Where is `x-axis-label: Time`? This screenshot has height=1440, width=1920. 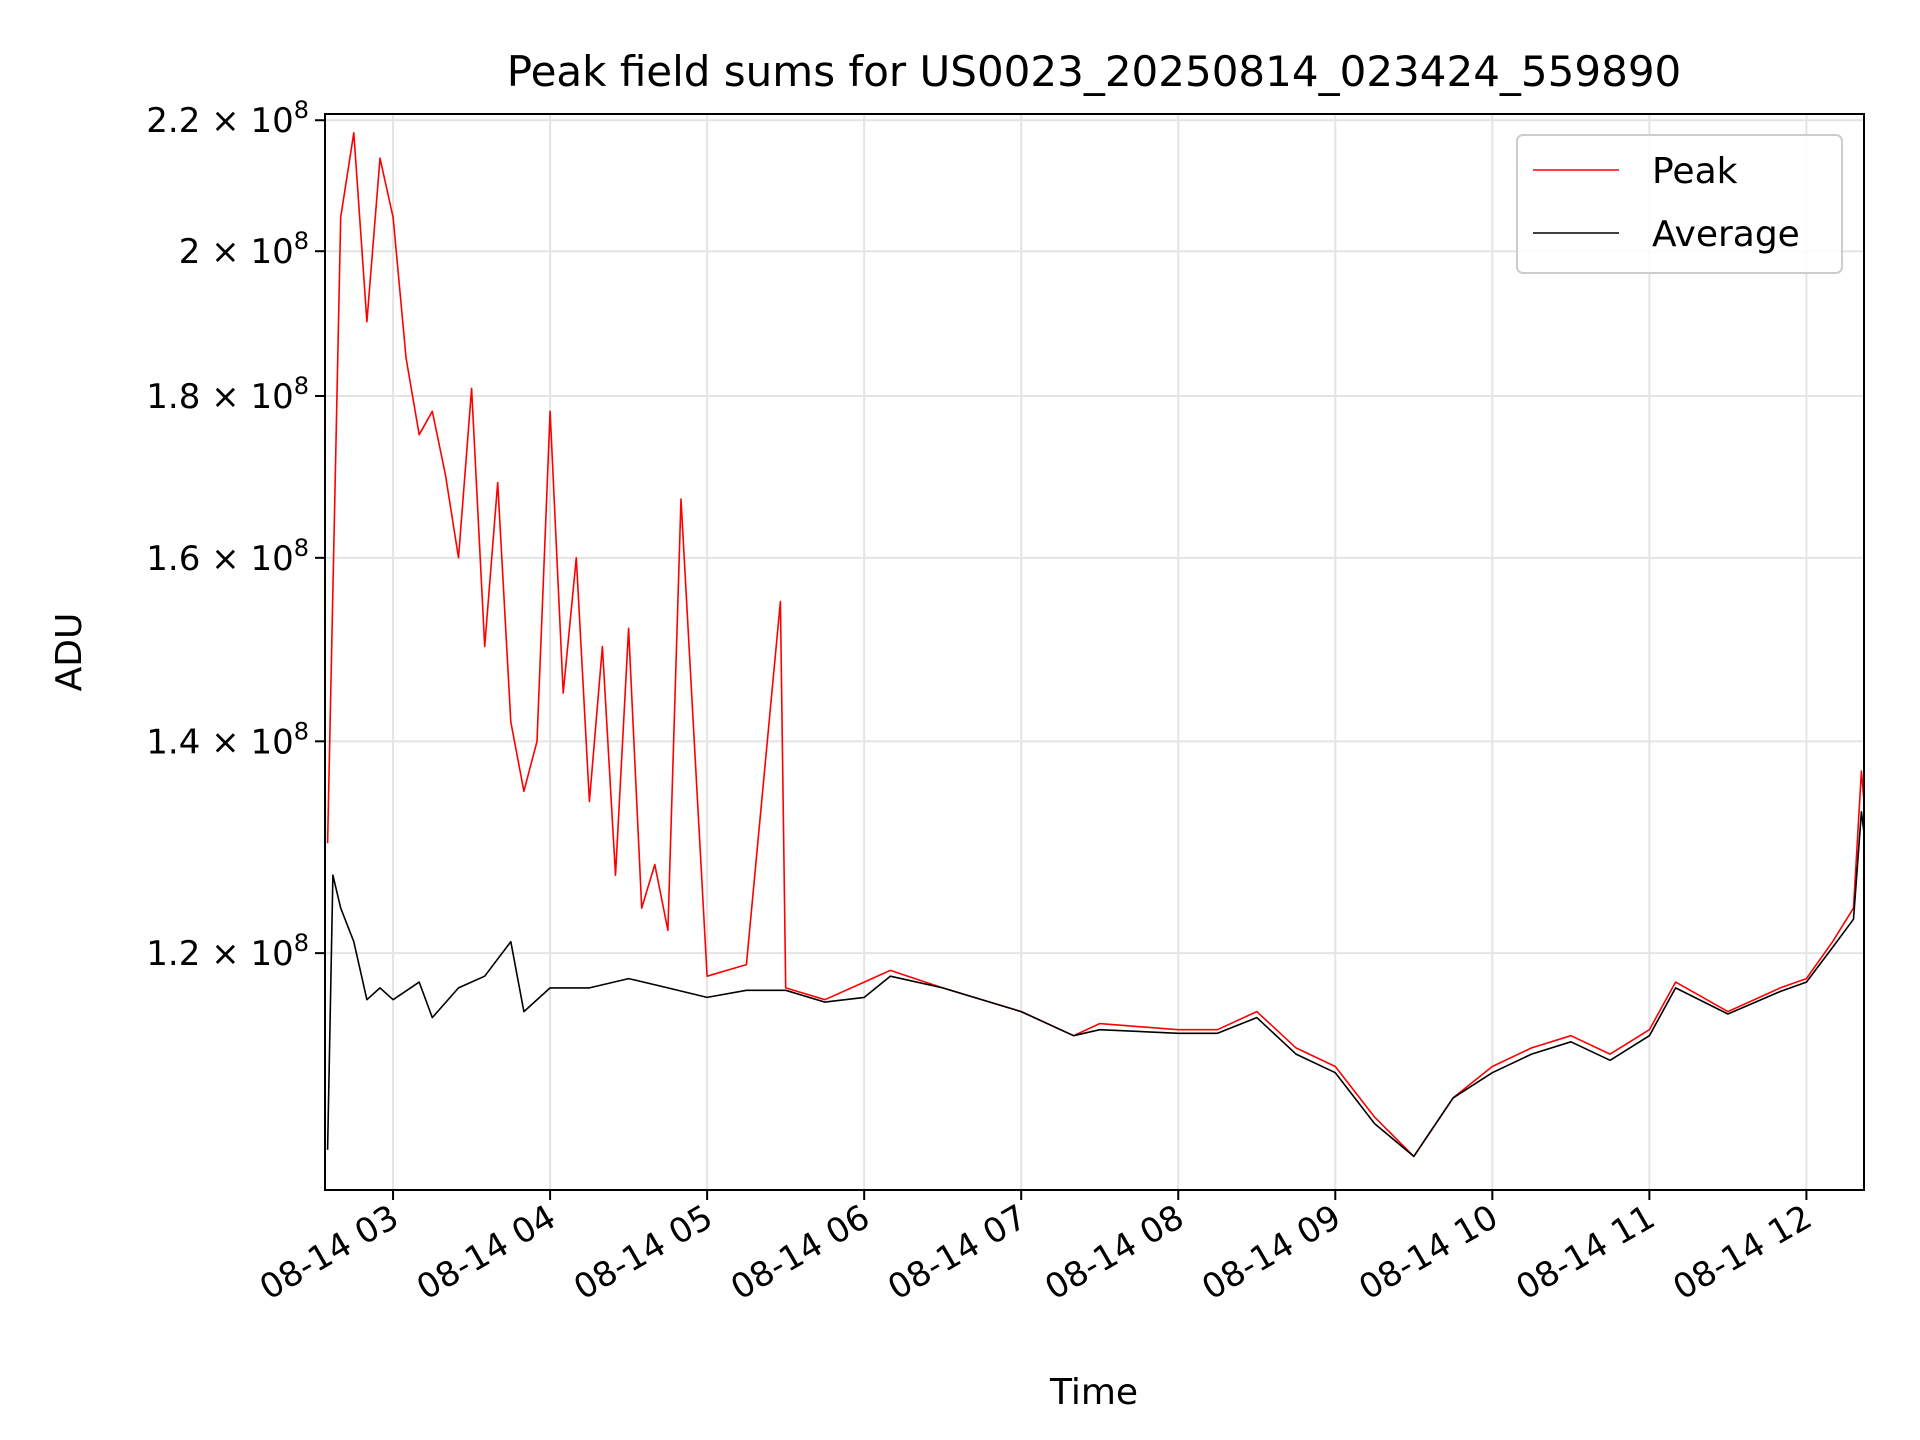
x-axis-label: Time is located at coordinates (1093, 1392).